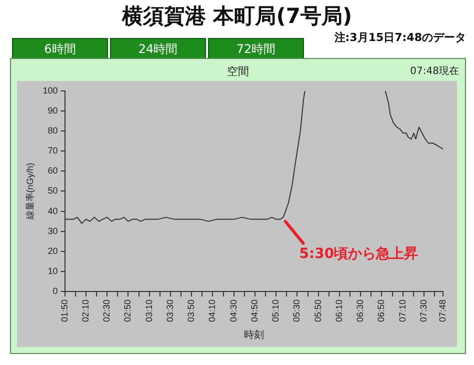 Image resolution: width=474 pixels, height=365 pixels. I want to click on x-tick-label: 03:50, so click(191, 310).